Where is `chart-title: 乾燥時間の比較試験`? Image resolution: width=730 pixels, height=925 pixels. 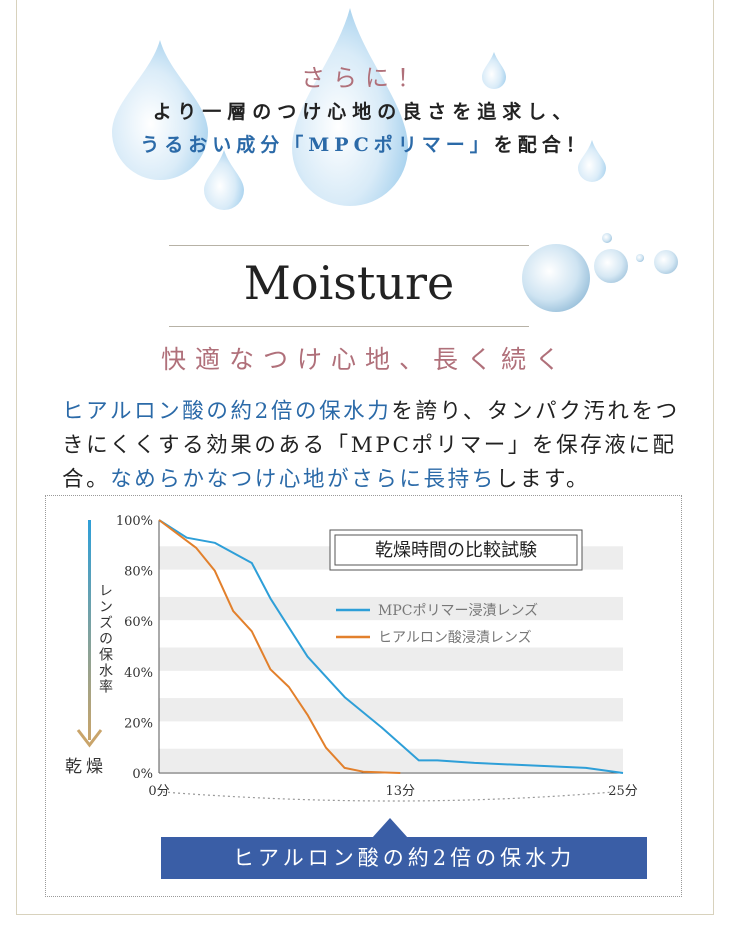
chart-title: 乾燥時間の比較試験 is located at coordinates (456, 550).